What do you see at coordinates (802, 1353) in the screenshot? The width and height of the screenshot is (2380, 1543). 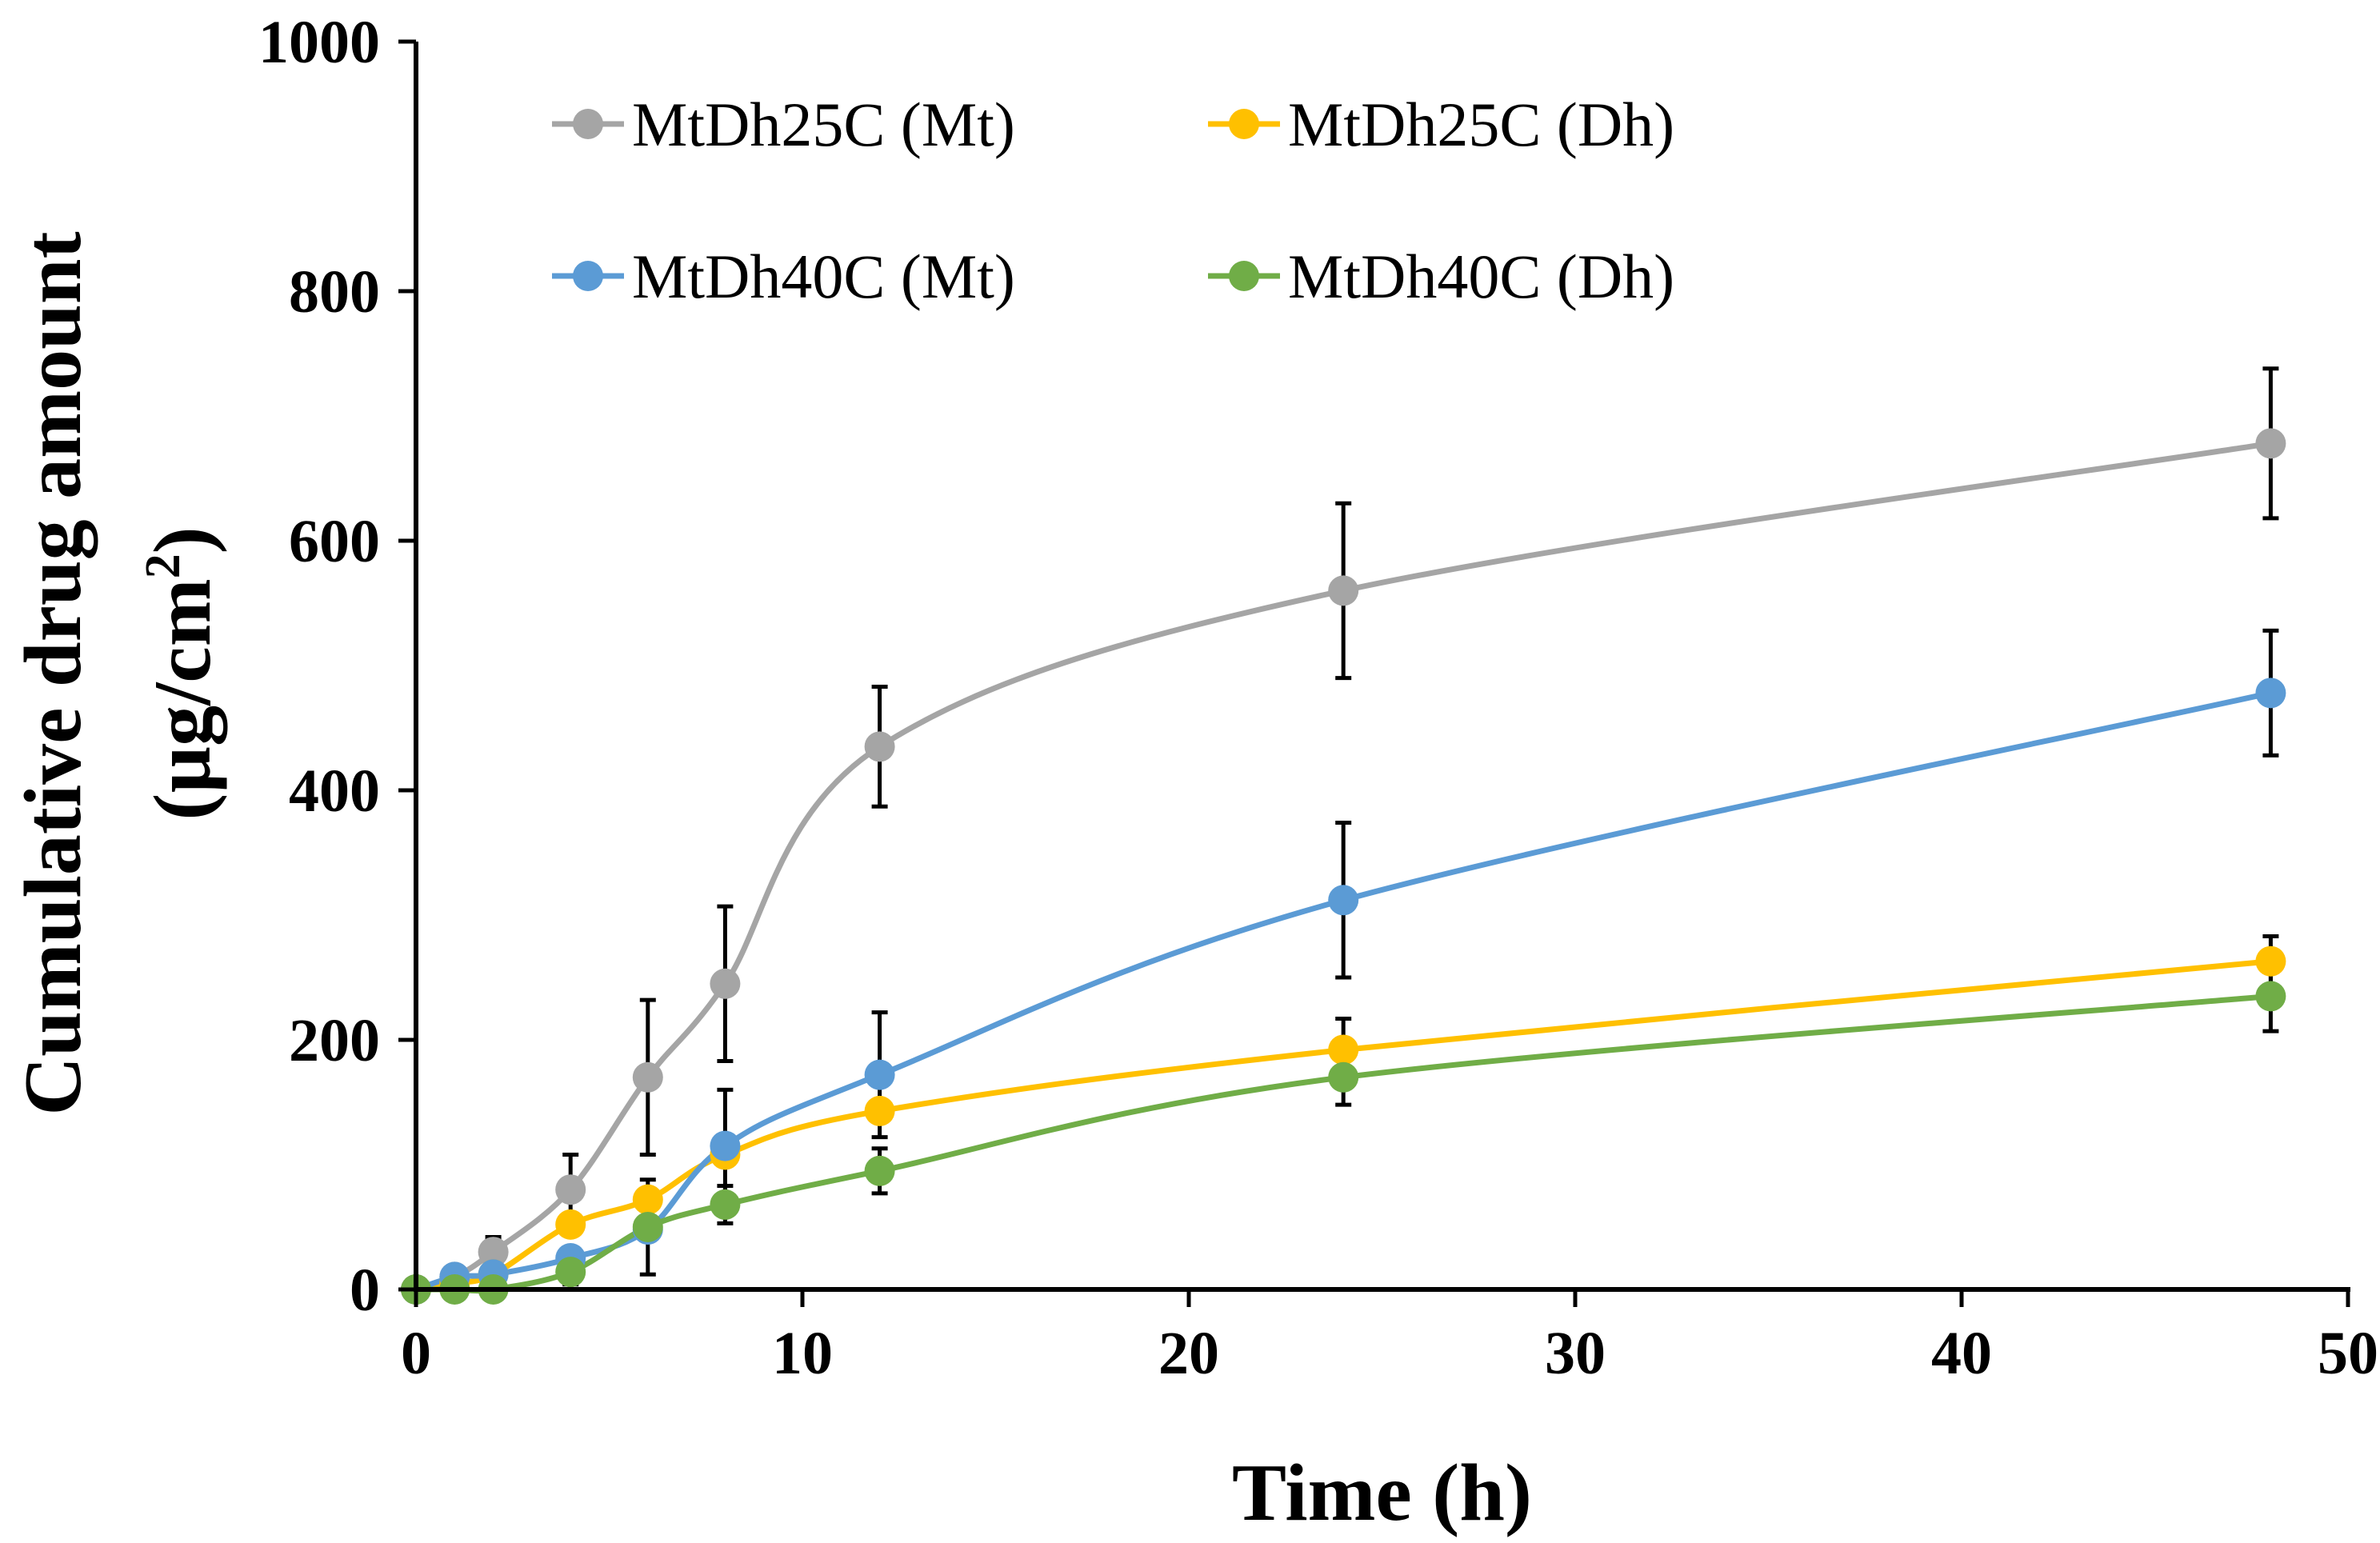 I see `x-tick-label: 10` at bounding box center [802, 1353].